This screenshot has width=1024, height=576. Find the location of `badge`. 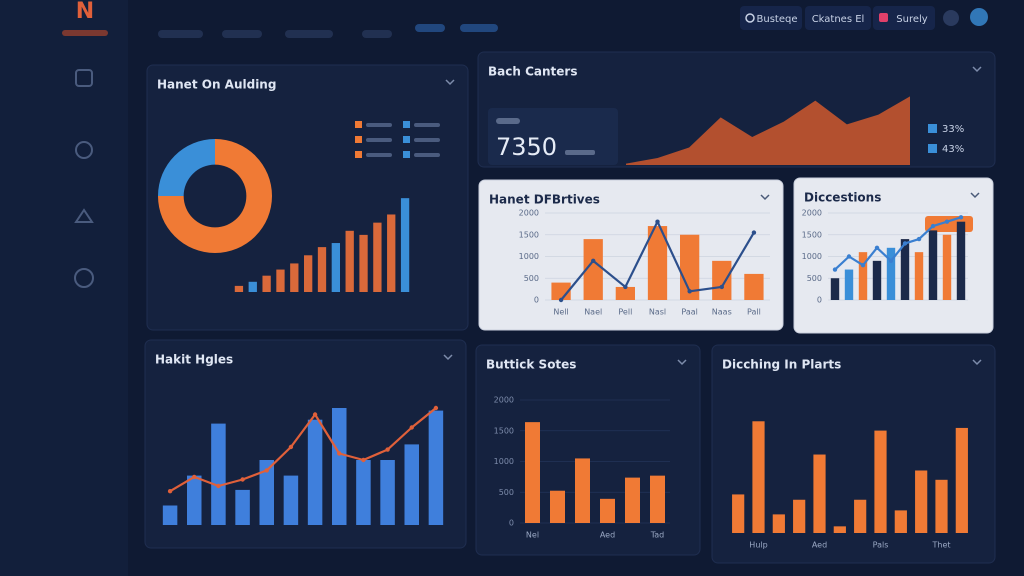

badge is located at coordinates (949, 224).